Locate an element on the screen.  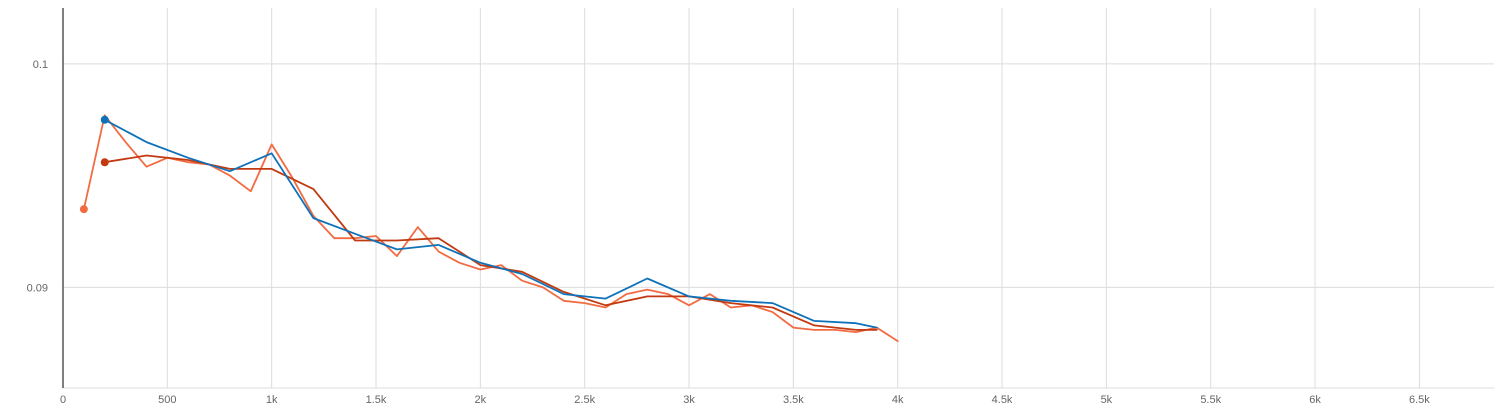
x-tick-label: 3k is located at coordinates (689, 400).